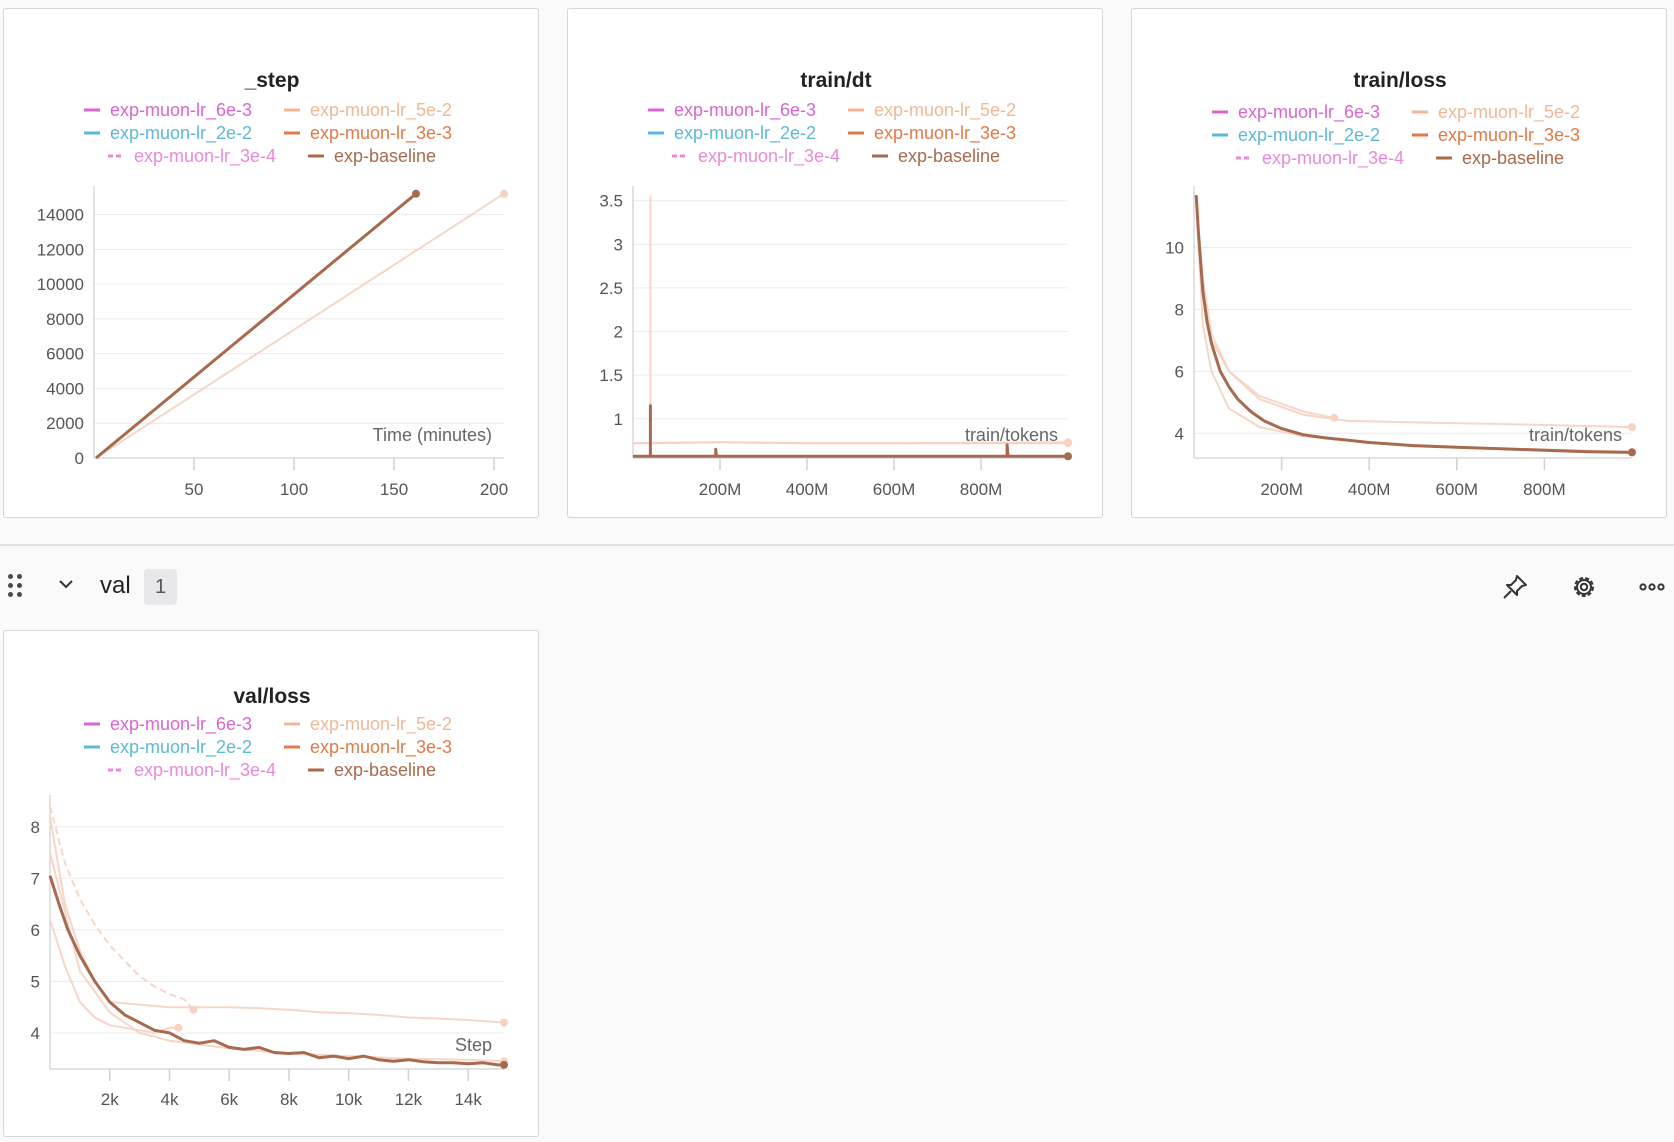  What do you see at coordinates (289, 1099) in the screenshot?
I see `x-tick-label: 8k` at bounding box center [289, 1099].